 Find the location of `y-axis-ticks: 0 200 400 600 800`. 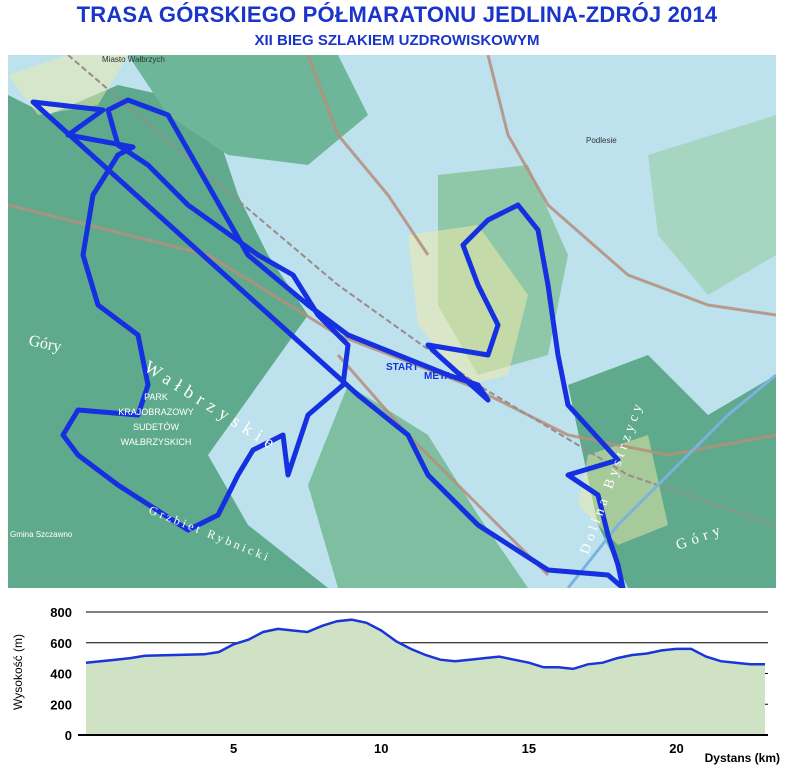

y-axis-ticks: 0 200 400 600 800 is located at coordinates (61, 674).